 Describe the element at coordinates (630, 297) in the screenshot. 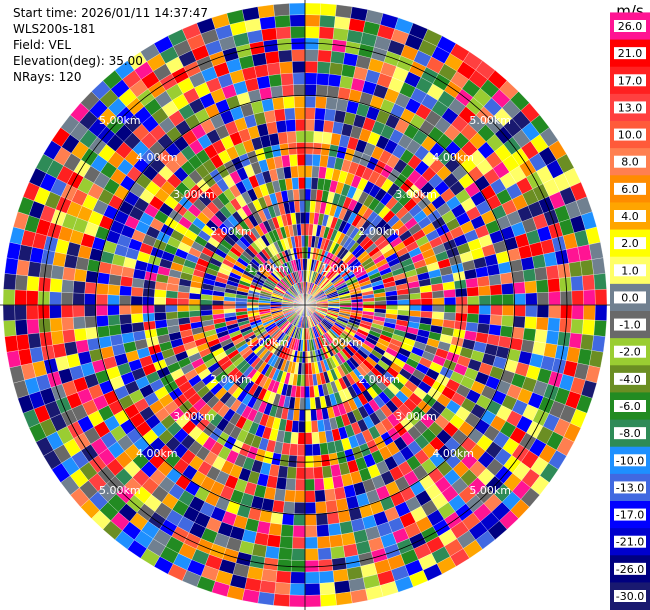

I see `colorbar-tick-label: 0.0` at that location.